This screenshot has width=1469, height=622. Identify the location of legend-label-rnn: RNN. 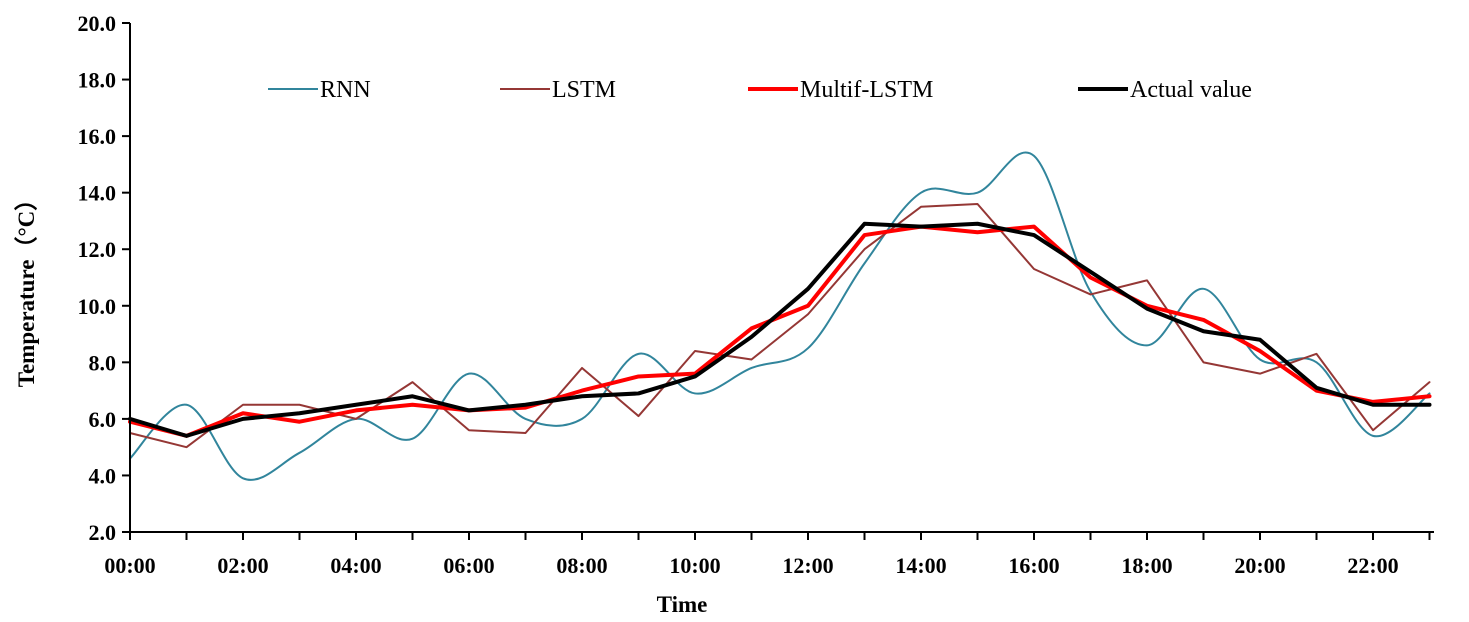
(345, 90).